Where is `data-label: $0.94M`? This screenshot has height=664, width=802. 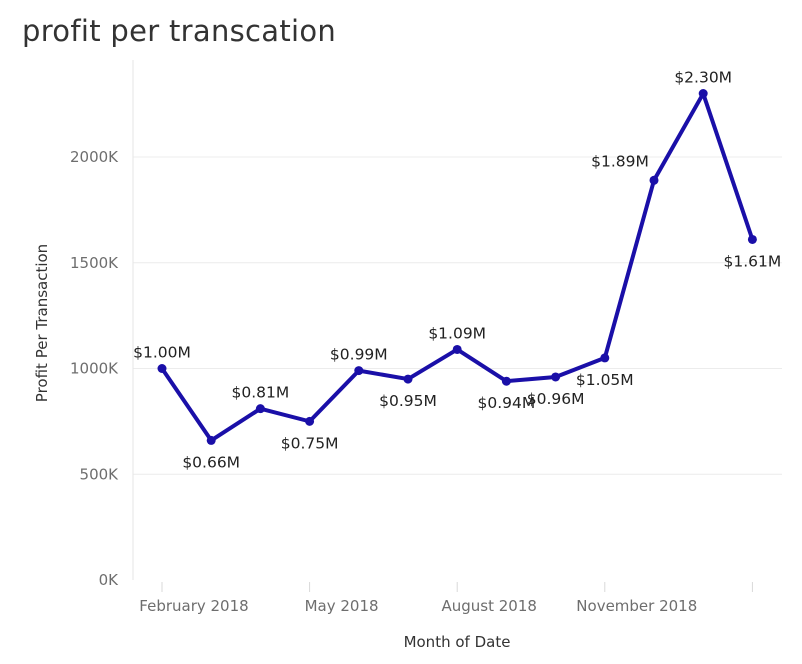
data-label: $0.94M is located at coordinates (507, 403).